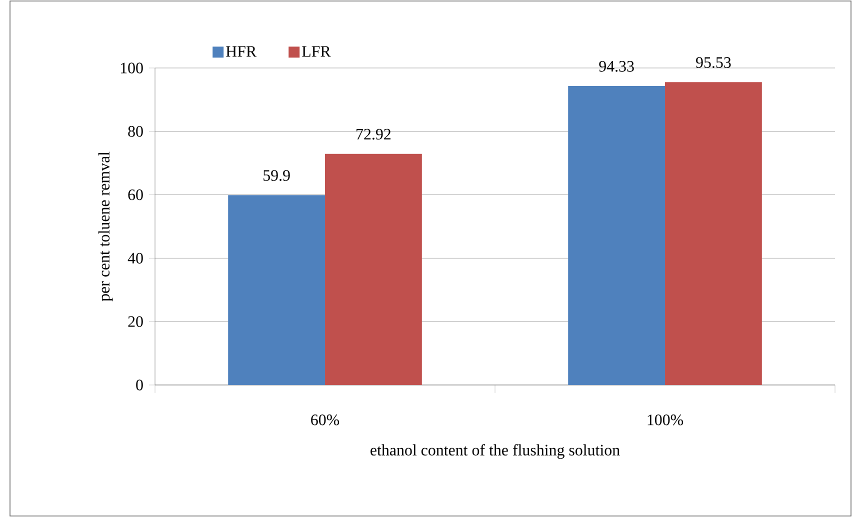 The height and width of the screenshot is (517, 853). Describe the element at coordinates (666, 420) in the screenshot. I see `x-tick-label: 100%` at that location.